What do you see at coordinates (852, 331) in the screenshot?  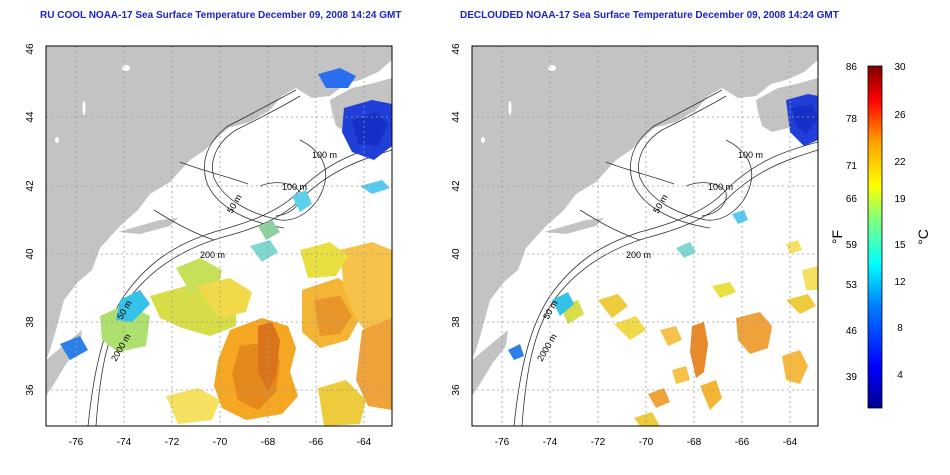 I see `fahrenheit-tick: 46` at bounding box center [852, 331].